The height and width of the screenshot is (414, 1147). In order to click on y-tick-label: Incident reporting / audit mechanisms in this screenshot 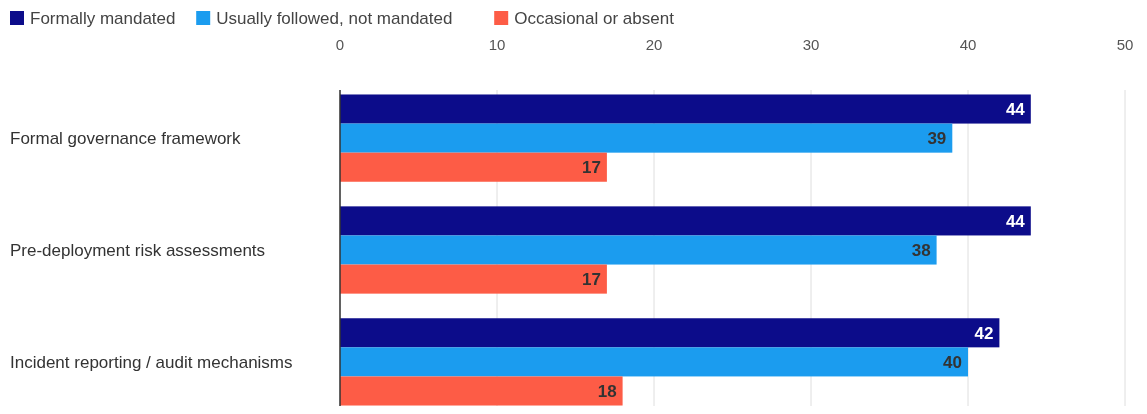, I will do `click(151, 362)`.